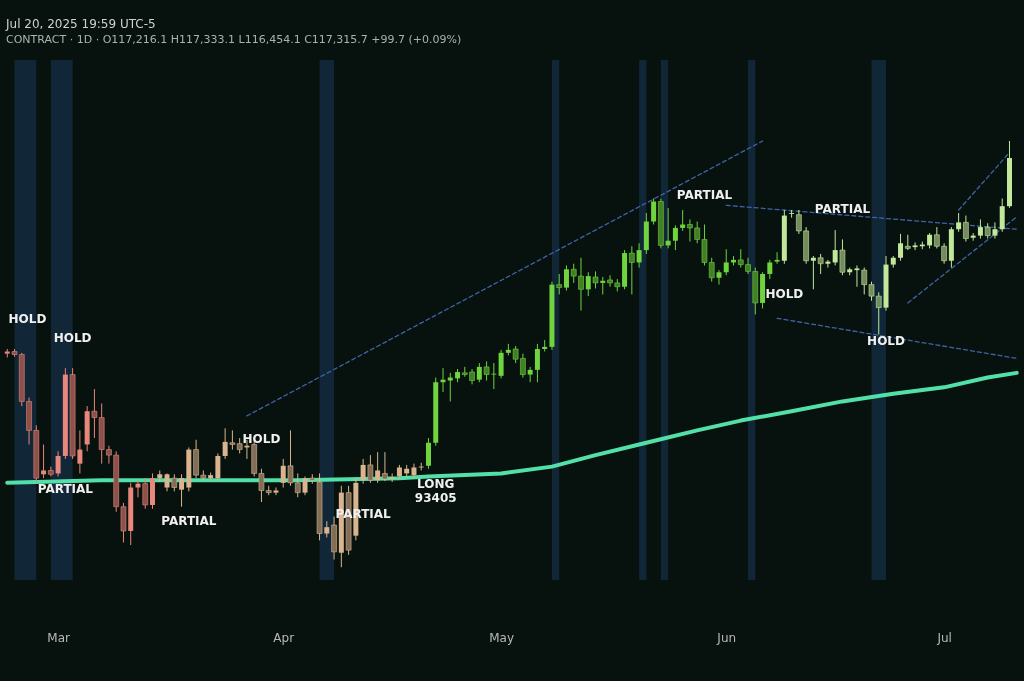  I want to click on x-tick-label: Mar, so click(58, 637).